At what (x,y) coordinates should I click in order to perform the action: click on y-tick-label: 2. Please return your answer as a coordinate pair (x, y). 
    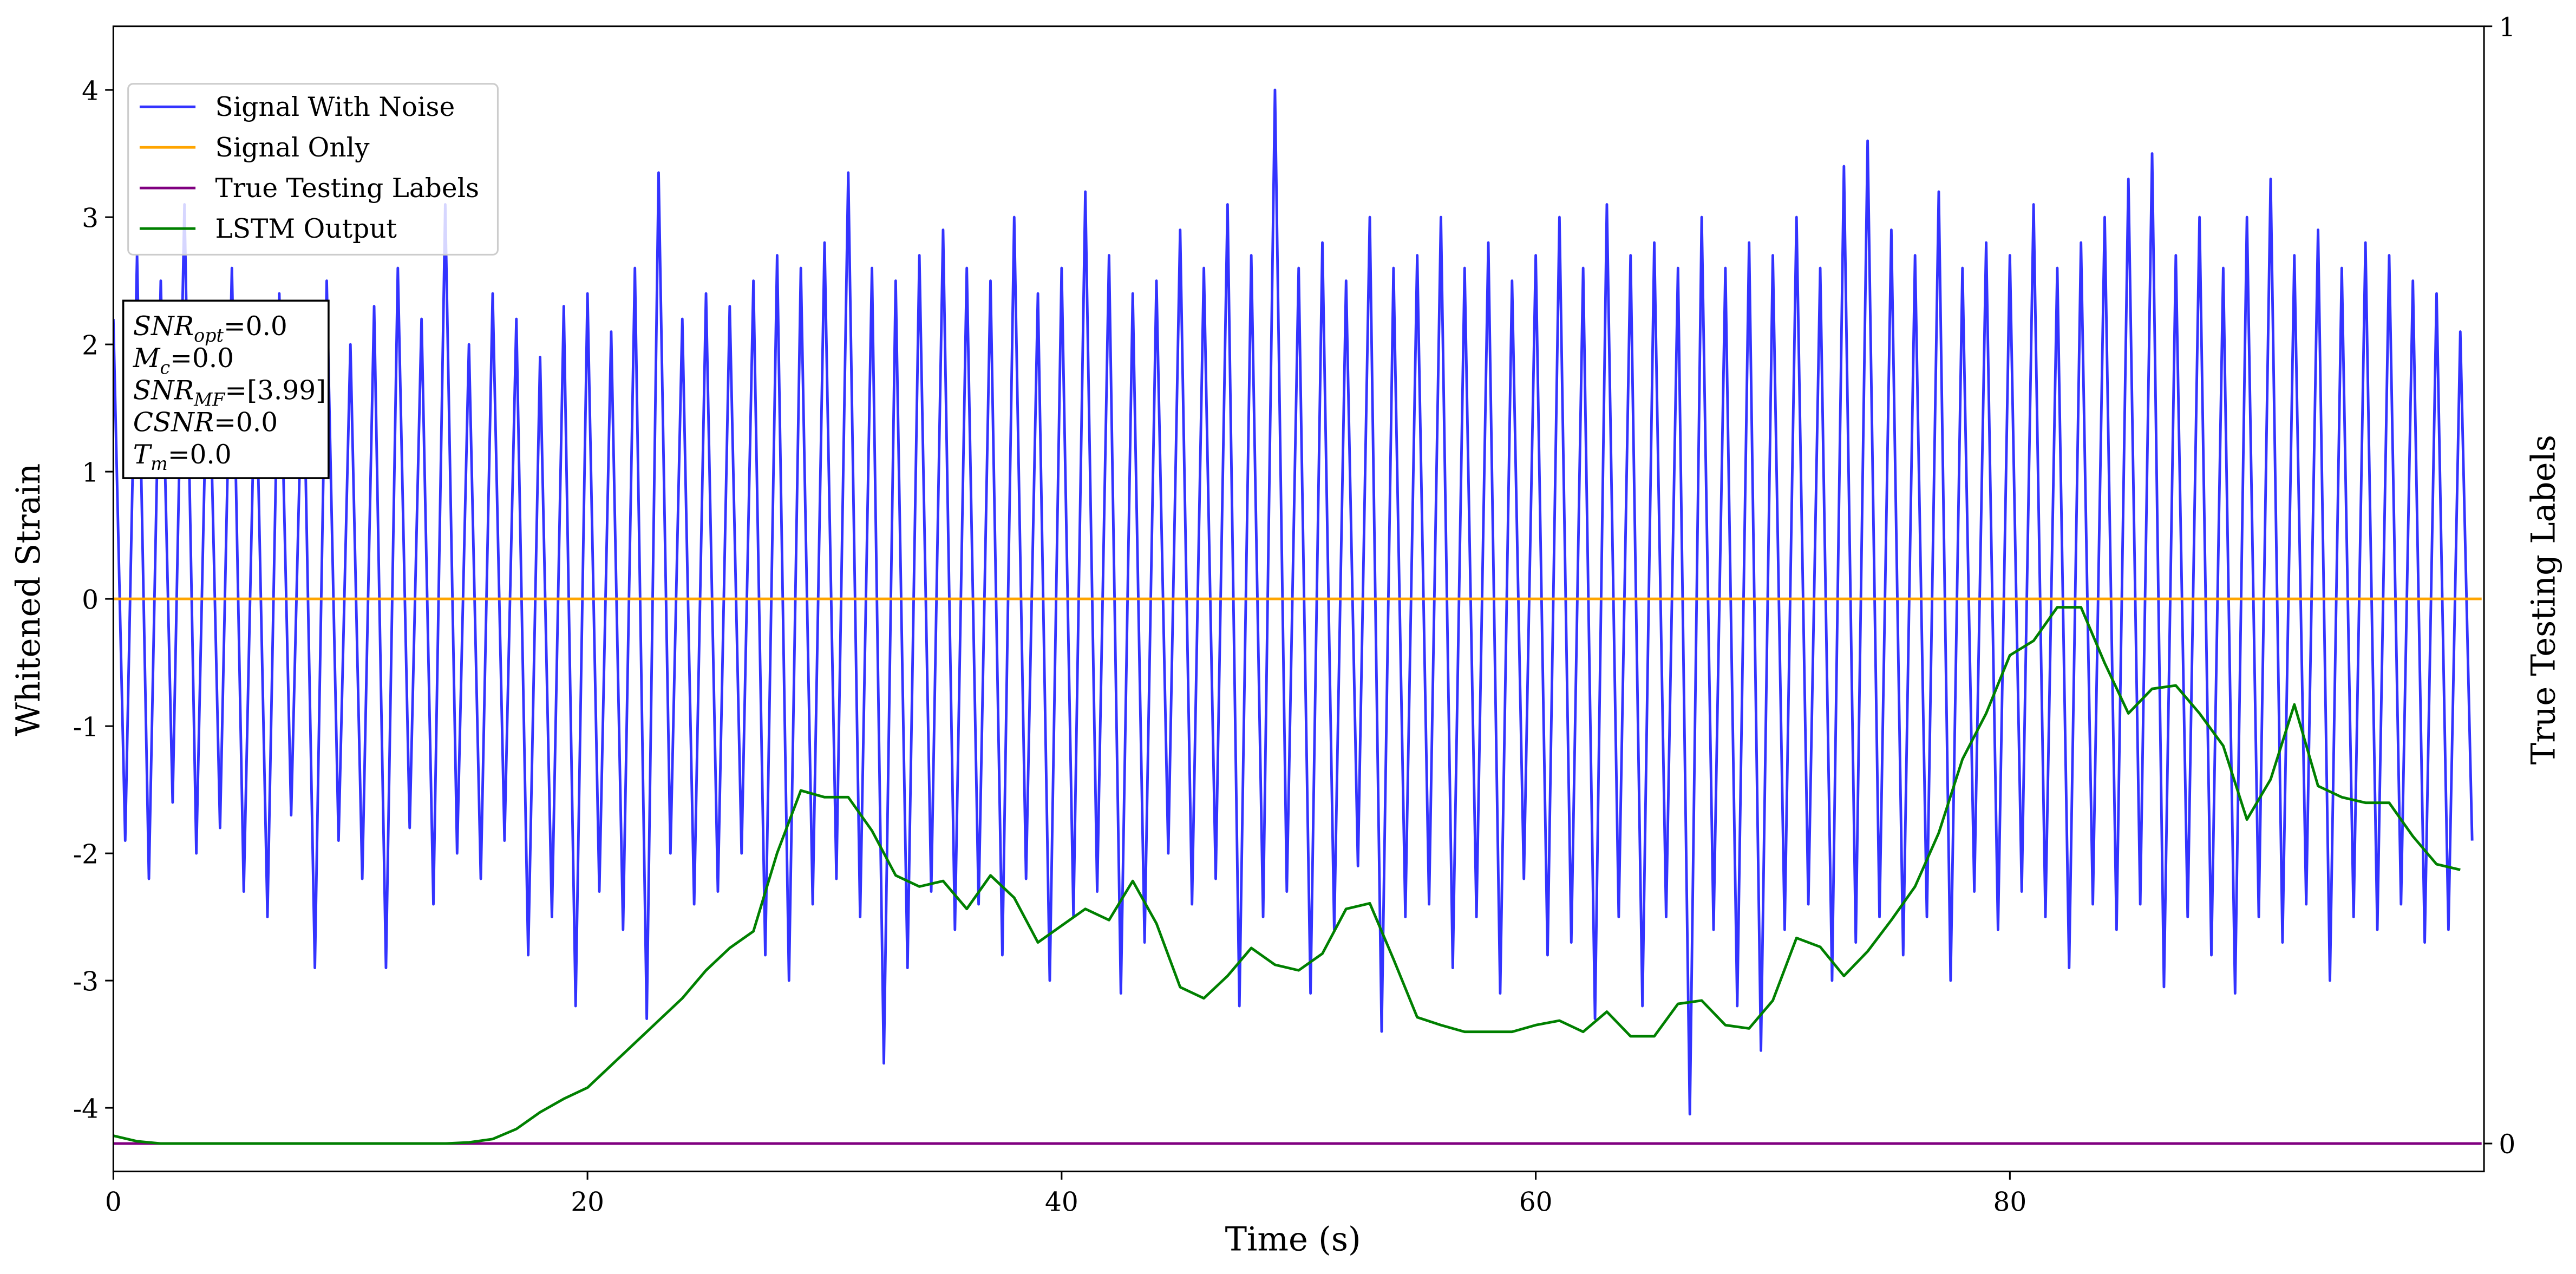
    Looking at the image, I should click on (90, 345).